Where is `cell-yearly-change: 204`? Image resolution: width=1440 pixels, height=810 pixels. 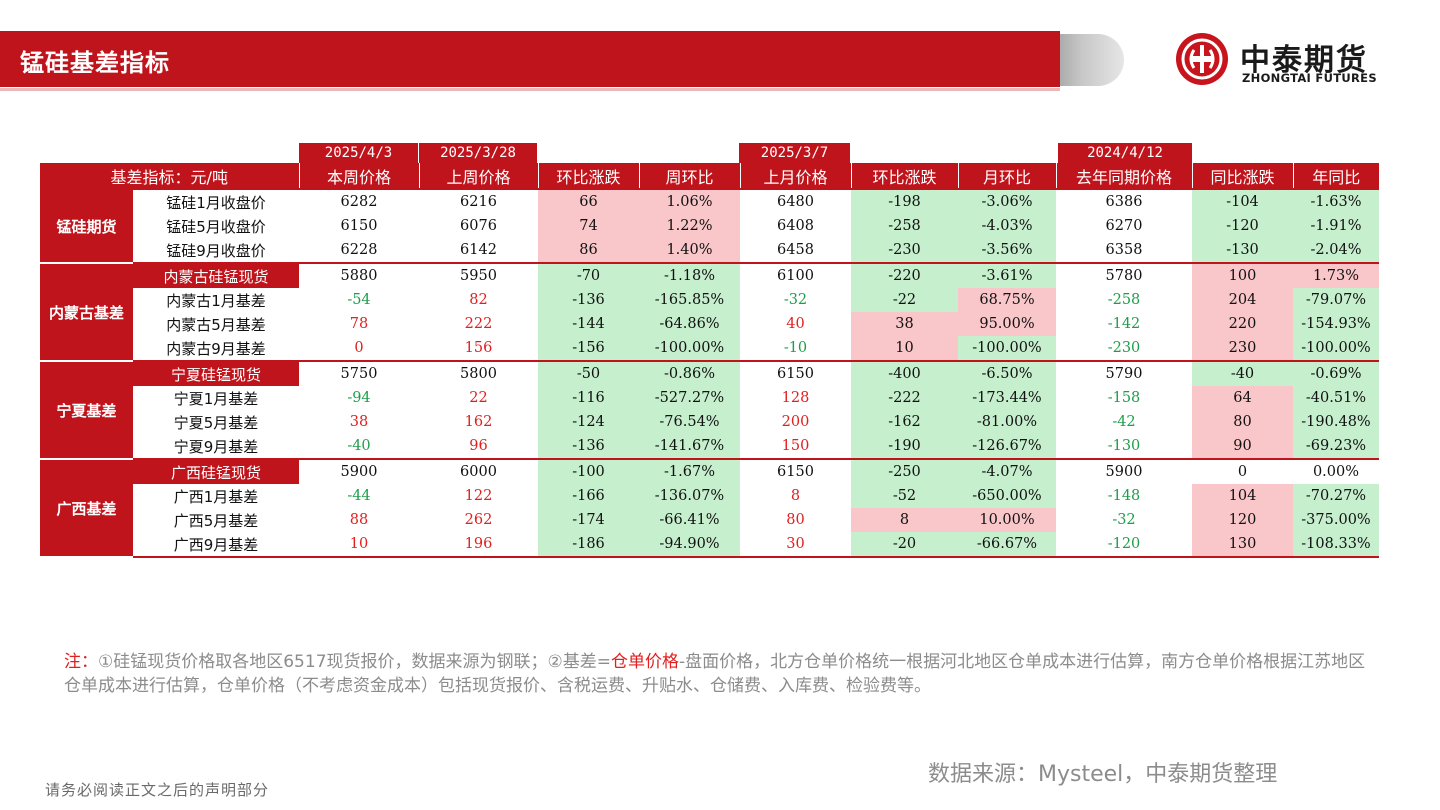
cell-yearly-change: 204 is located at coordinates (1242, 300).